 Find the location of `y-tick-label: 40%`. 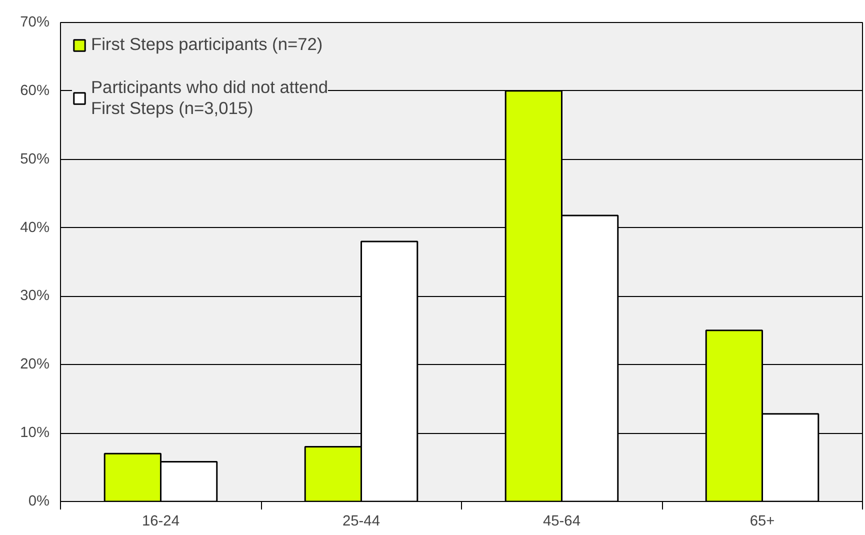

y-tick-label: 40% is located at coordinates (35, 228).